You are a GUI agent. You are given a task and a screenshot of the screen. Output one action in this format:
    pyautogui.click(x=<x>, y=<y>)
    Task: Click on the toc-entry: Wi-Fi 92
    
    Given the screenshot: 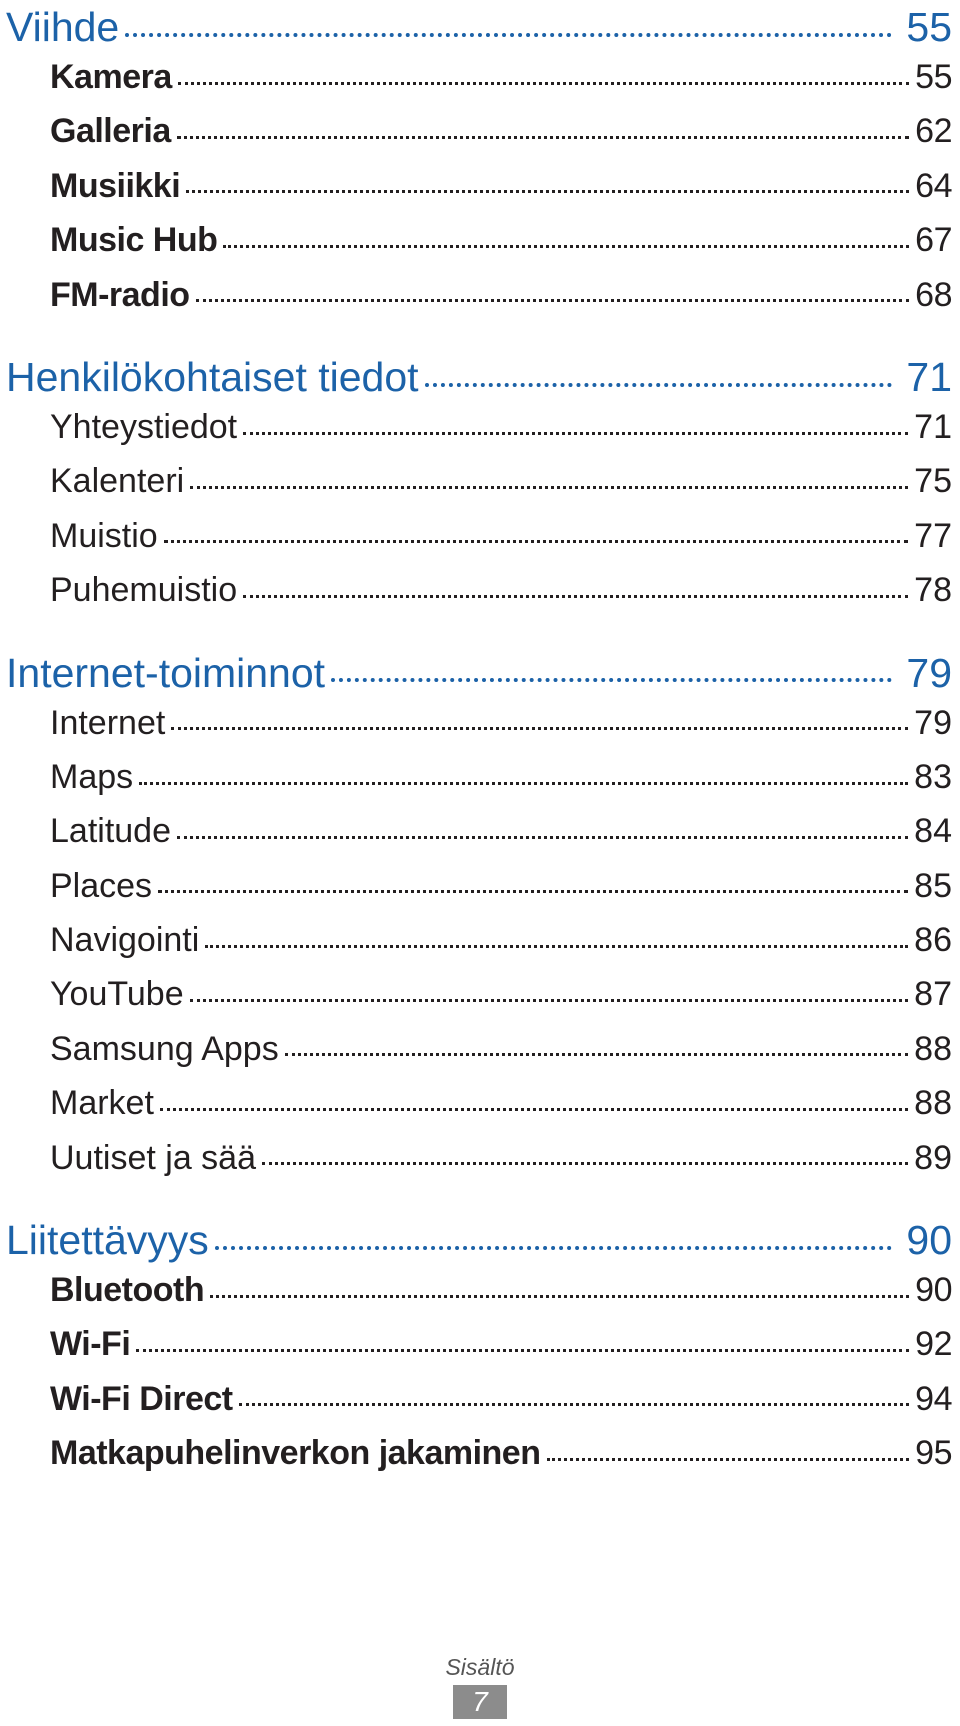 What is the action you would take?
    pyautogui.click(x=476, y=1348)
    